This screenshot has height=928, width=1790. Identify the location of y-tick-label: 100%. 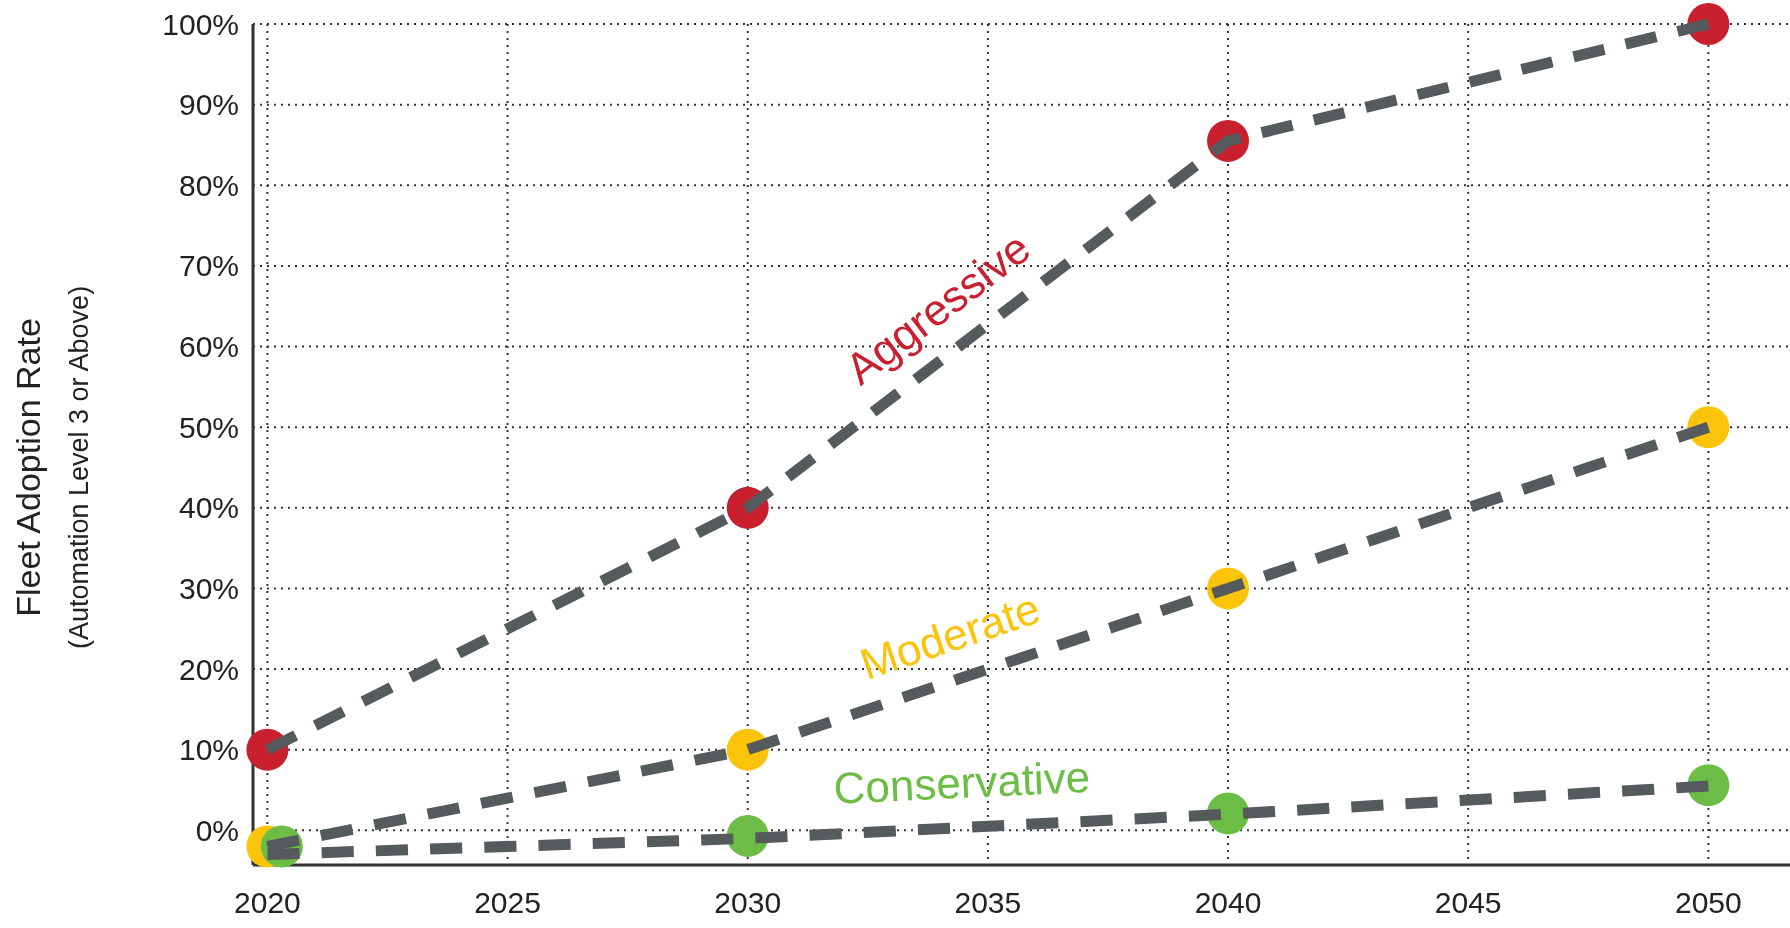
(200, 24).